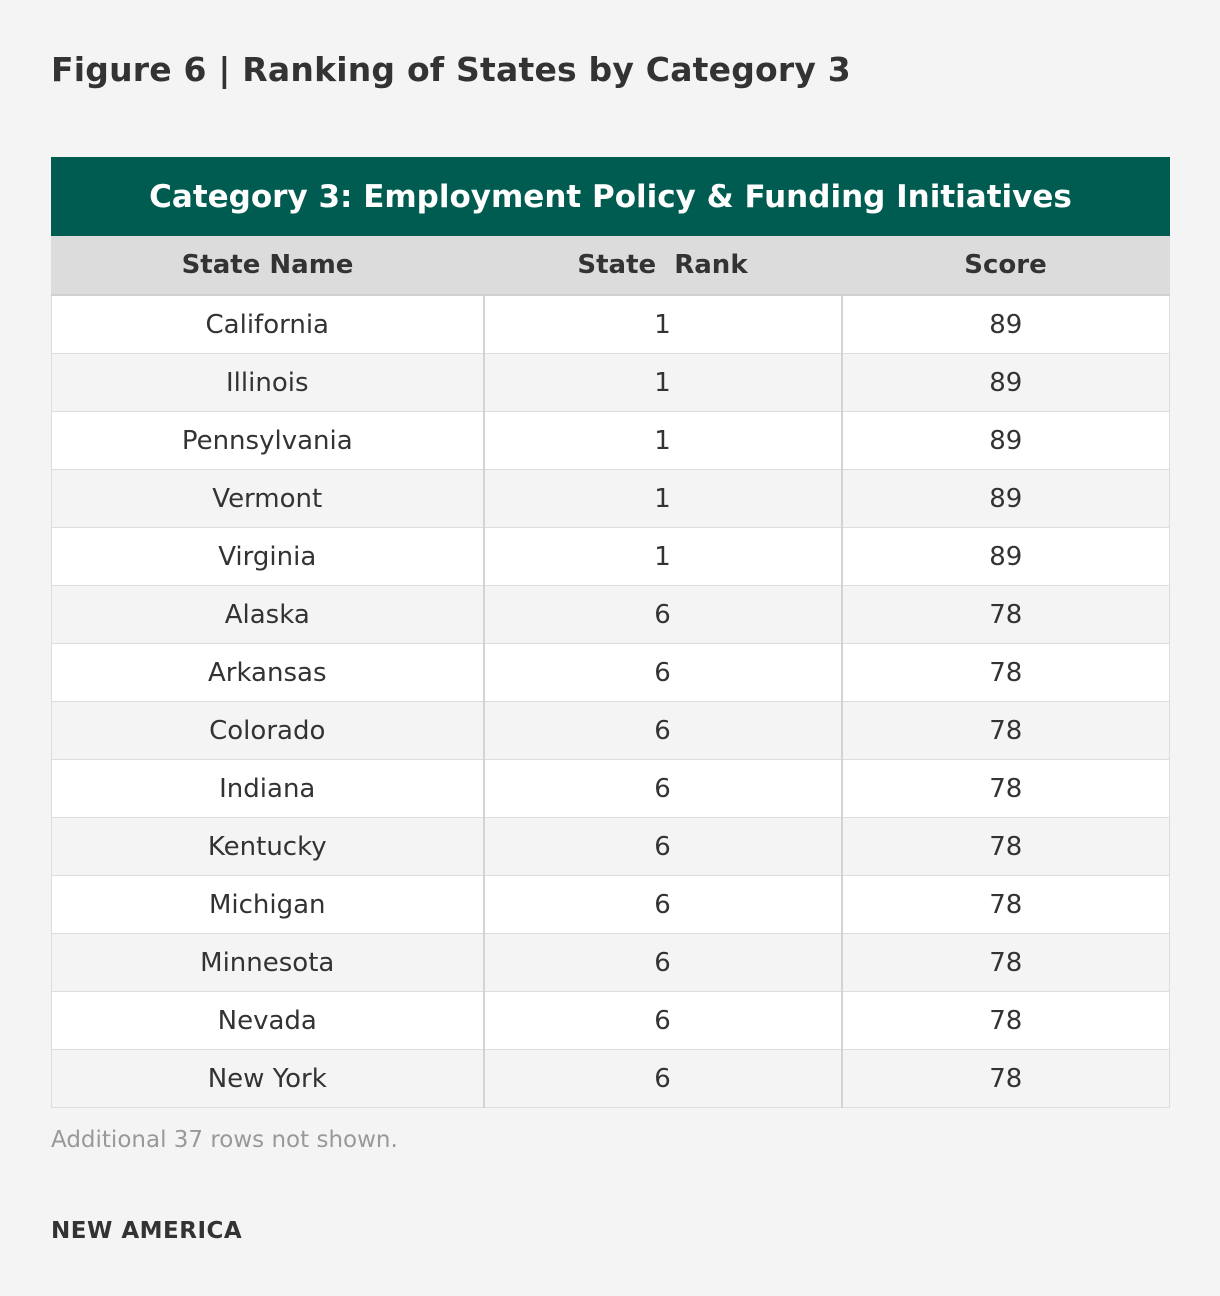  Describe the element at coordinates (268, 614) in the screenshot. I see `state-name-cell: Alaska` at that location.